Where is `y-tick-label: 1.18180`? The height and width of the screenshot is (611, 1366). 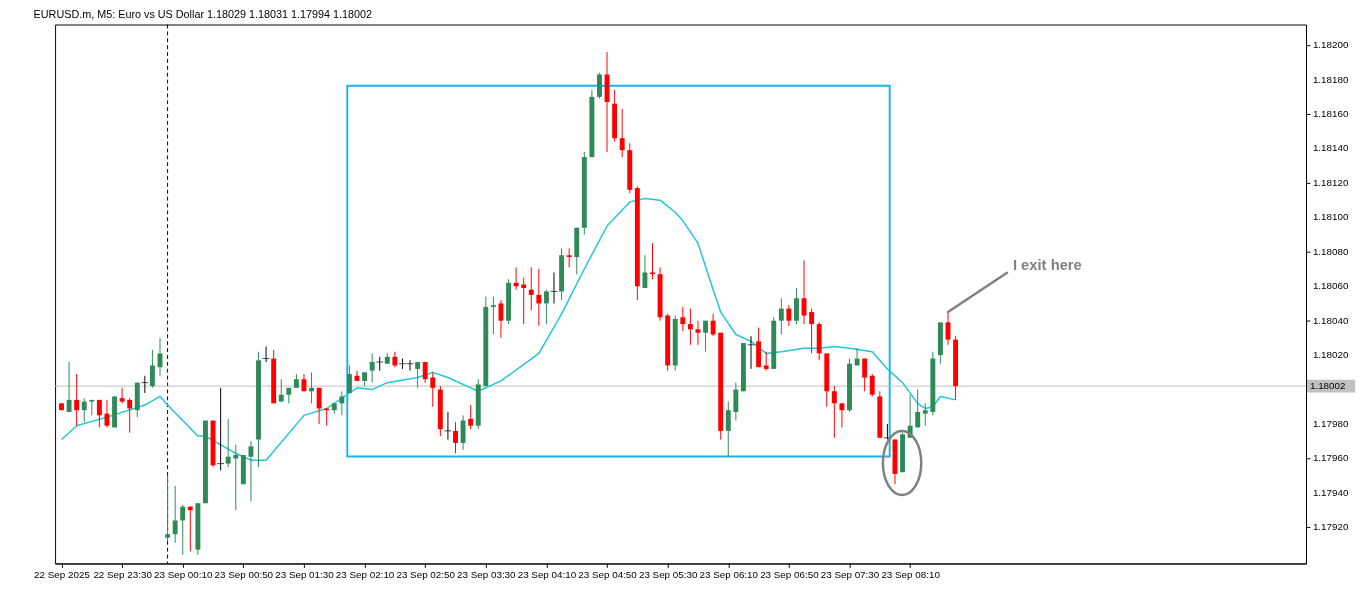
y-tick-label: 1.18180 is located at coordinates (1330, 79).